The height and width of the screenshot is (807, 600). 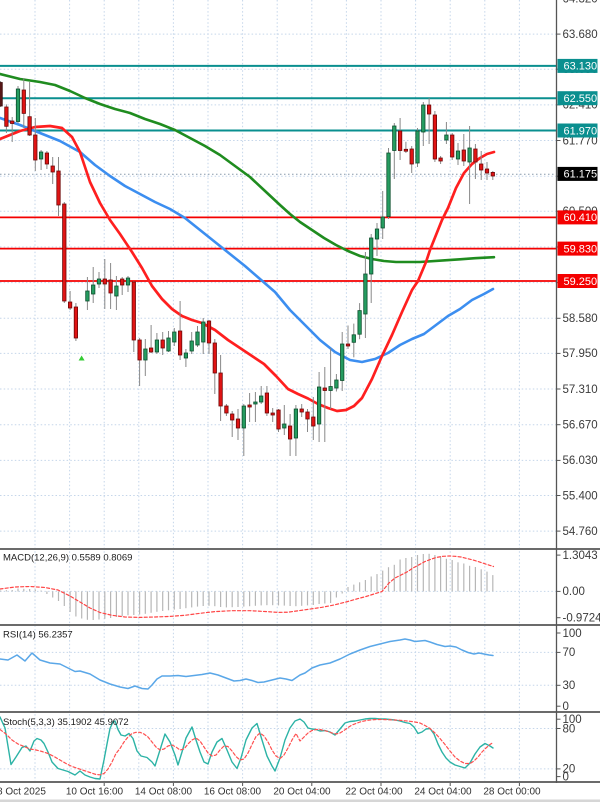 What do you see at coordinates (95, 792) in the screenshot?
I see `svg-text: 10 Oct 16:00` at bounding box center [95, 792].